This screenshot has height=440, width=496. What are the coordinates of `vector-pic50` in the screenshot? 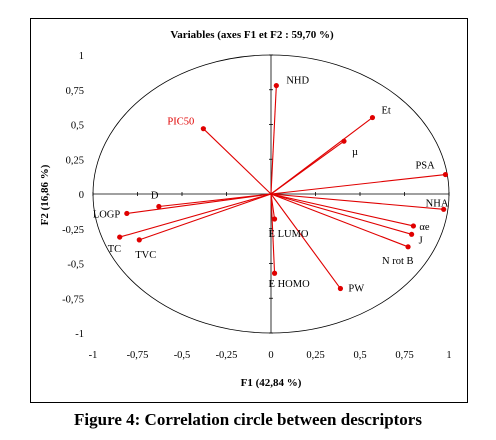 It's located at (237, 161).